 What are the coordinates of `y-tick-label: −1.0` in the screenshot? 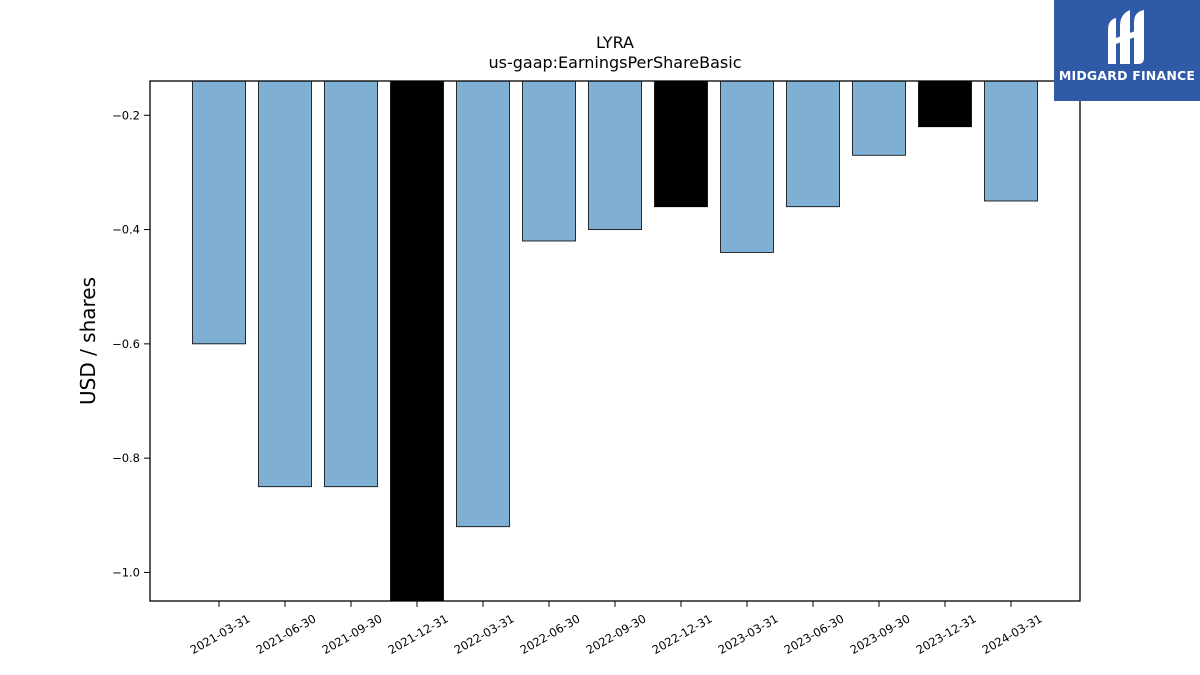 It's located at (126, 572).